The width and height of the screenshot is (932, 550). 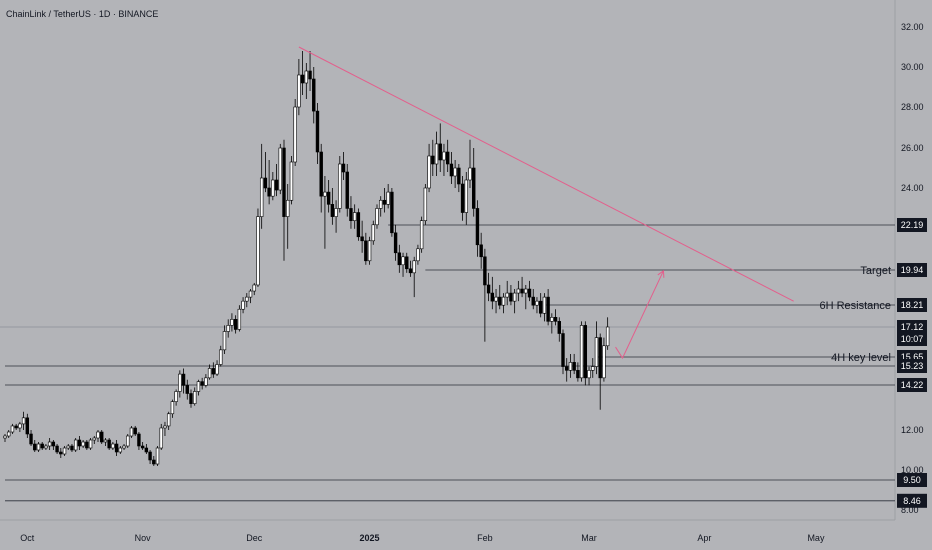 I want to click on level-badge: 8.46, so click(x=912, y=500).